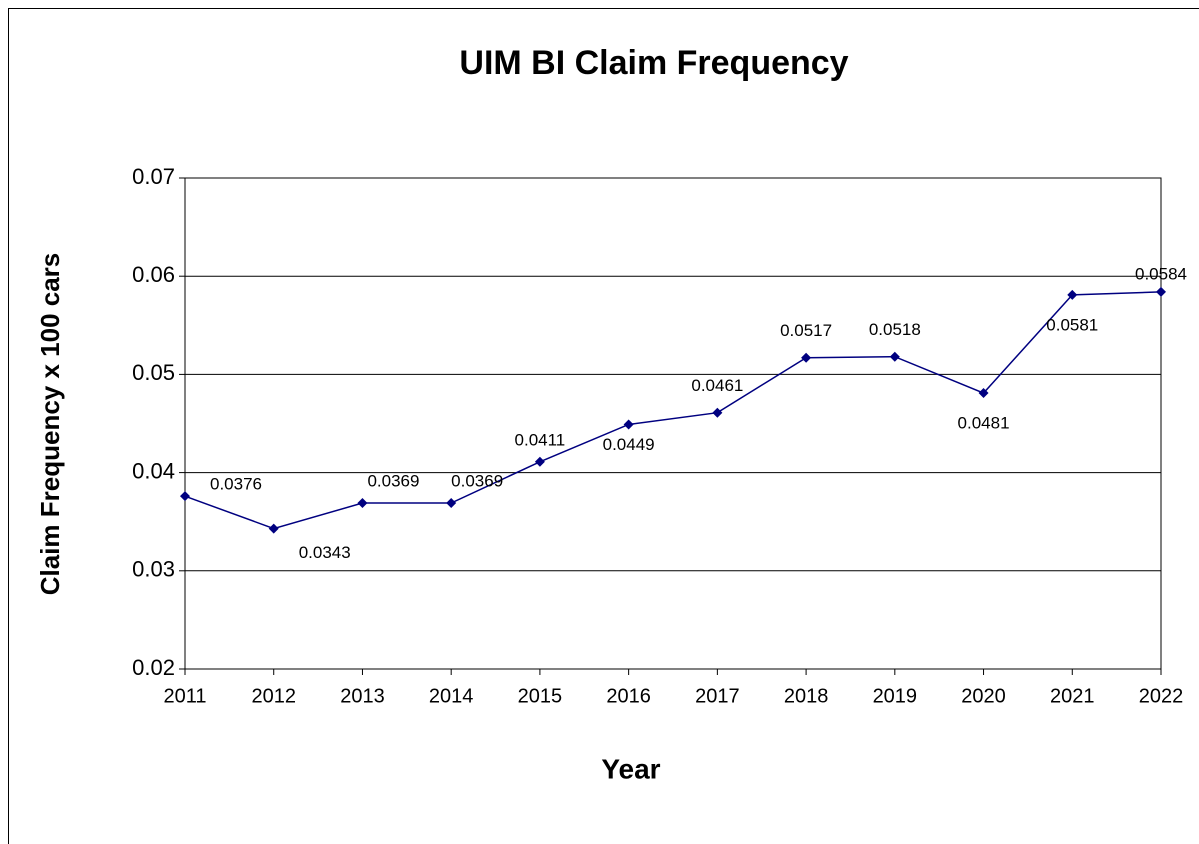  What do you see at coordinates (153, 470) in the screenshot?
I see `y-tick-label: 0.04` at bounding box center [153, 470].